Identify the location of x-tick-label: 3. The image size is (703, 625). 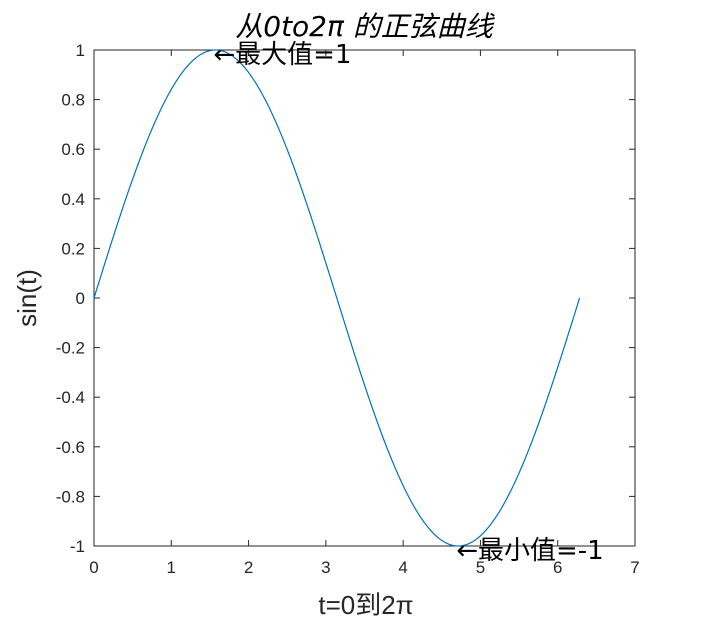
(325, 567).